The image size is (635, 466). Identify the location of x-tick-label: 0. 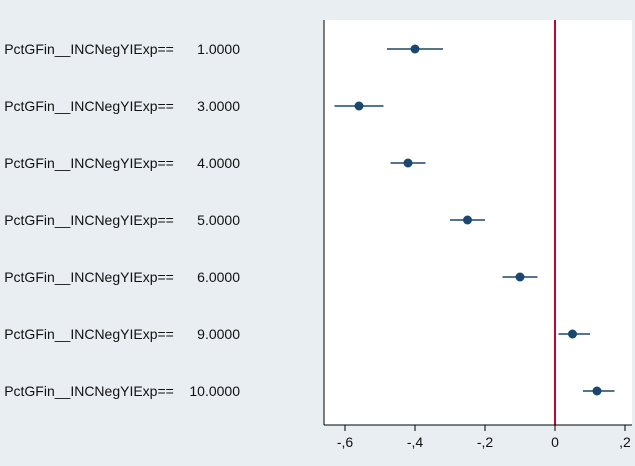
(555, 442).